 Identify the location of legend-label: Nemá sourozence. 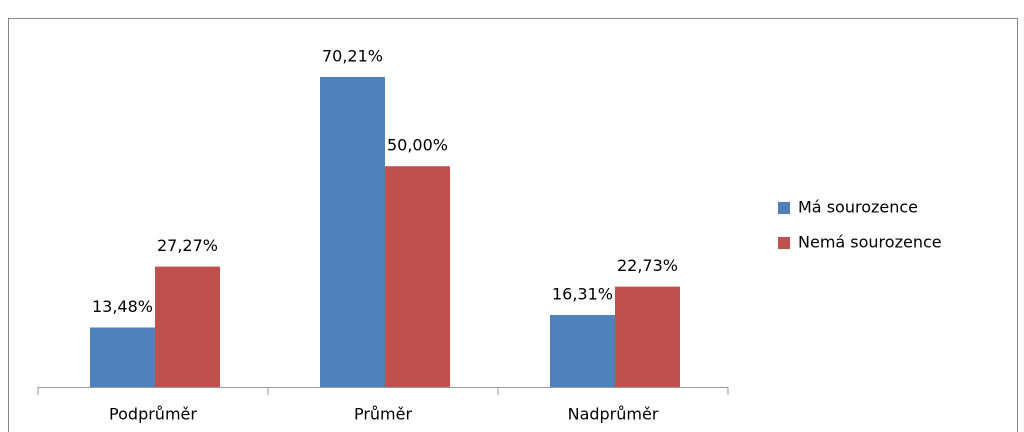
(870, 242).